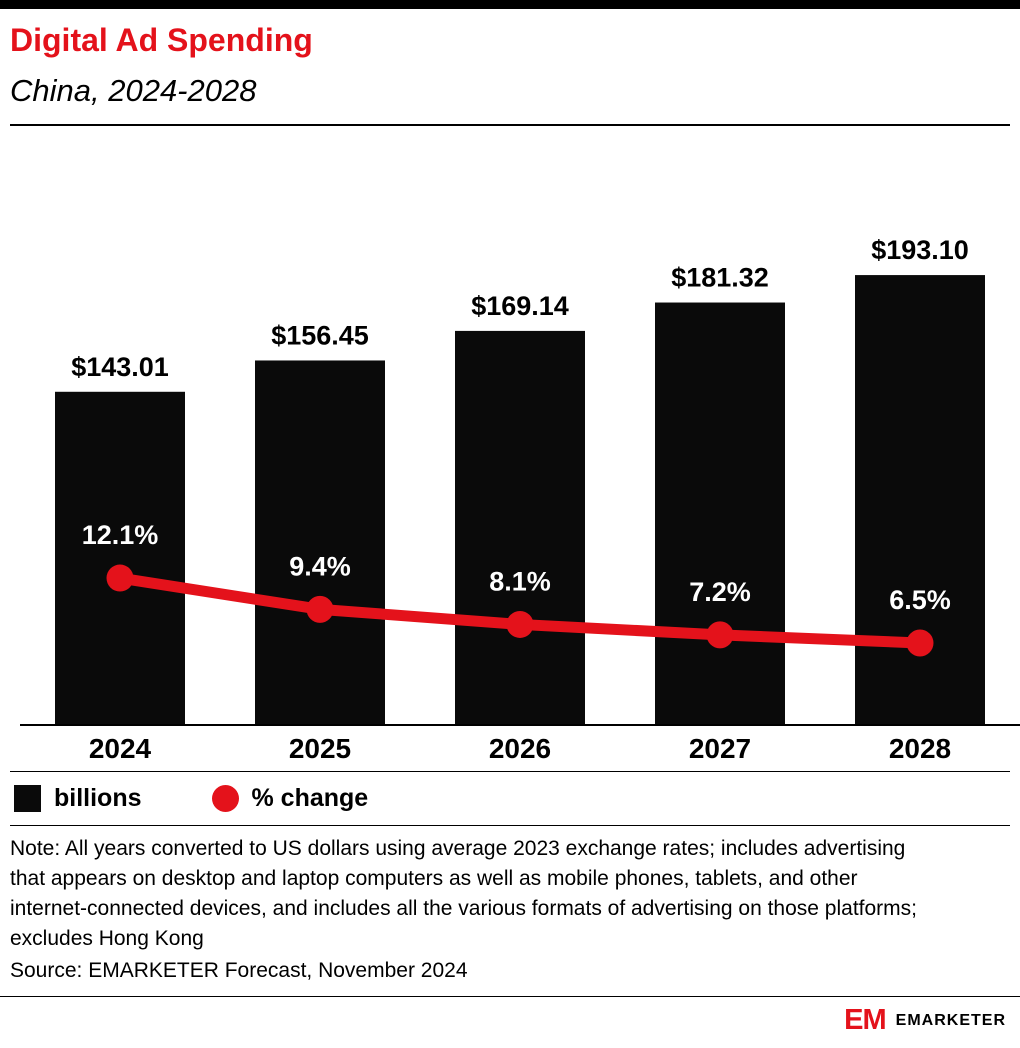  What do you see at coordinates (510, 125) in the screenshot?
I see `header-divider` at bounding box center [510, 125].